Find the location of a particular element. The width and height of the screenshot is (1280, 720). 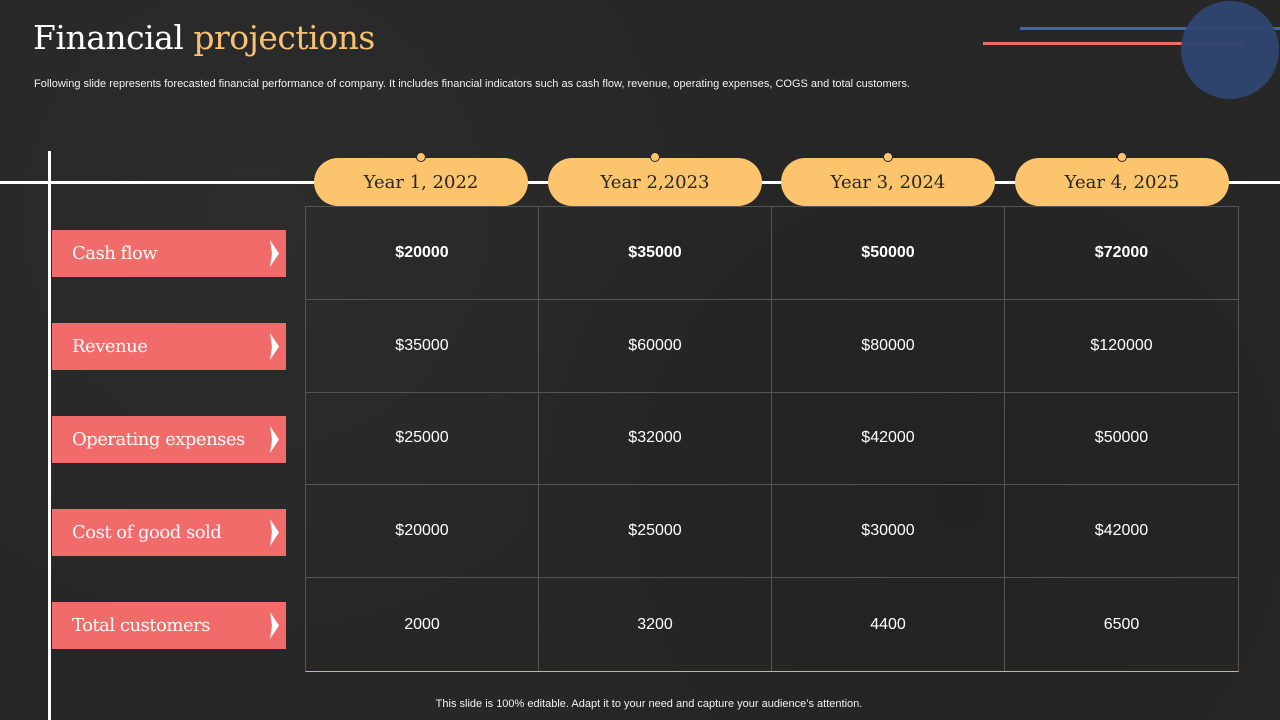

year-header-2: Year 2,2023 is located at coordinates (655, 179).